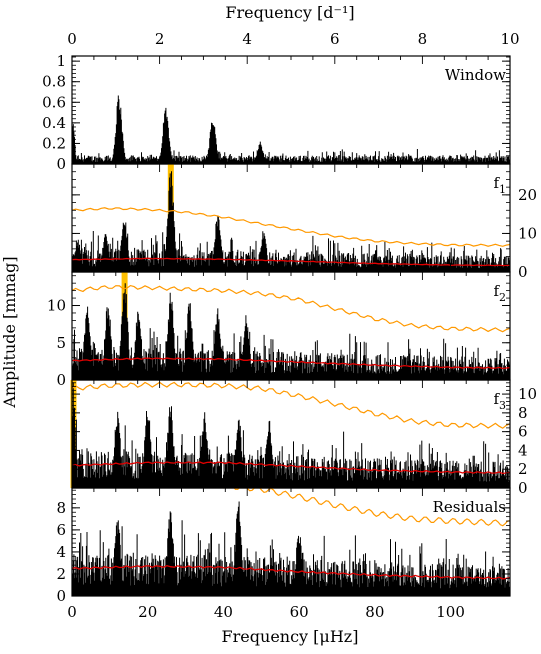 The image size is (541, 654). What do you see at coordinates (56, 306) in the screenshot?
I see `ytick-label-panel-3: 10` at bounding box center [56, 306].